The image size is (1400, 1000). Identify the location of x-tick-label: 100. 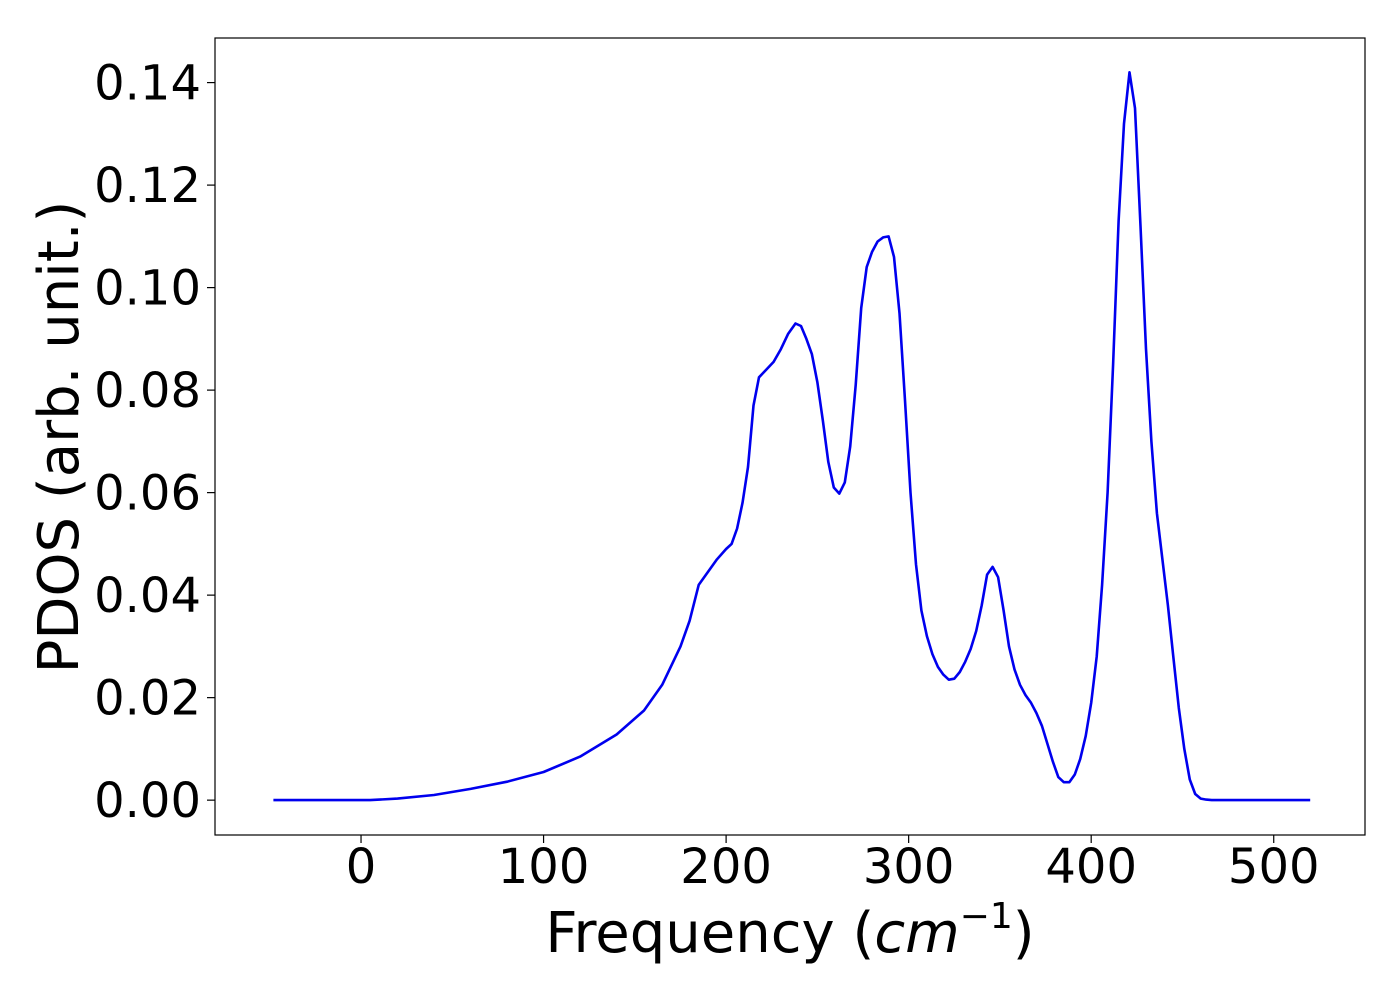
(544, 867).